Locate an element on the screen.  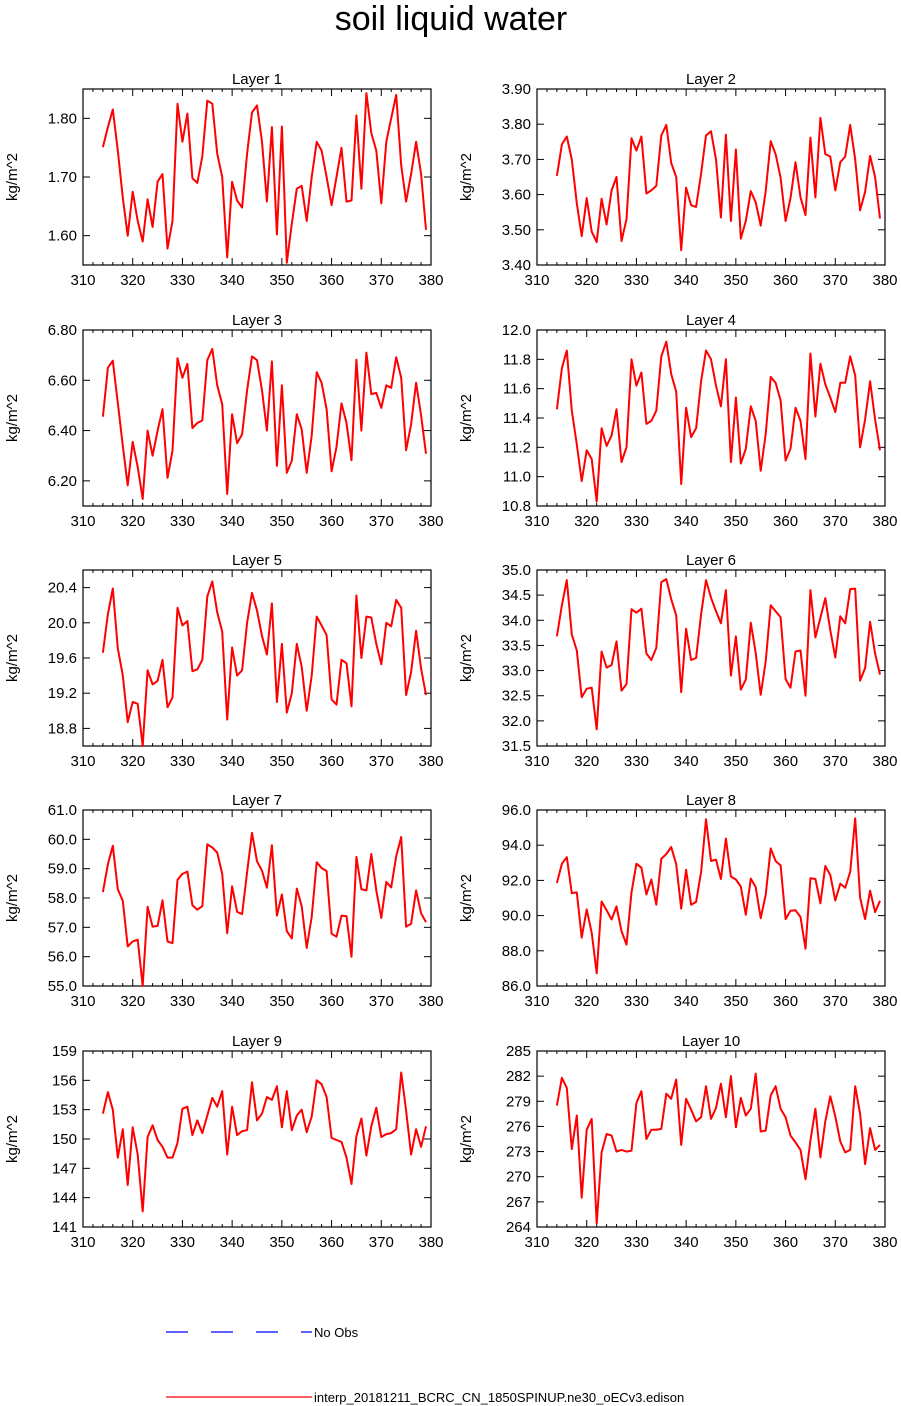
y-tick-label: 156 is located at coordinates (64, 1080).